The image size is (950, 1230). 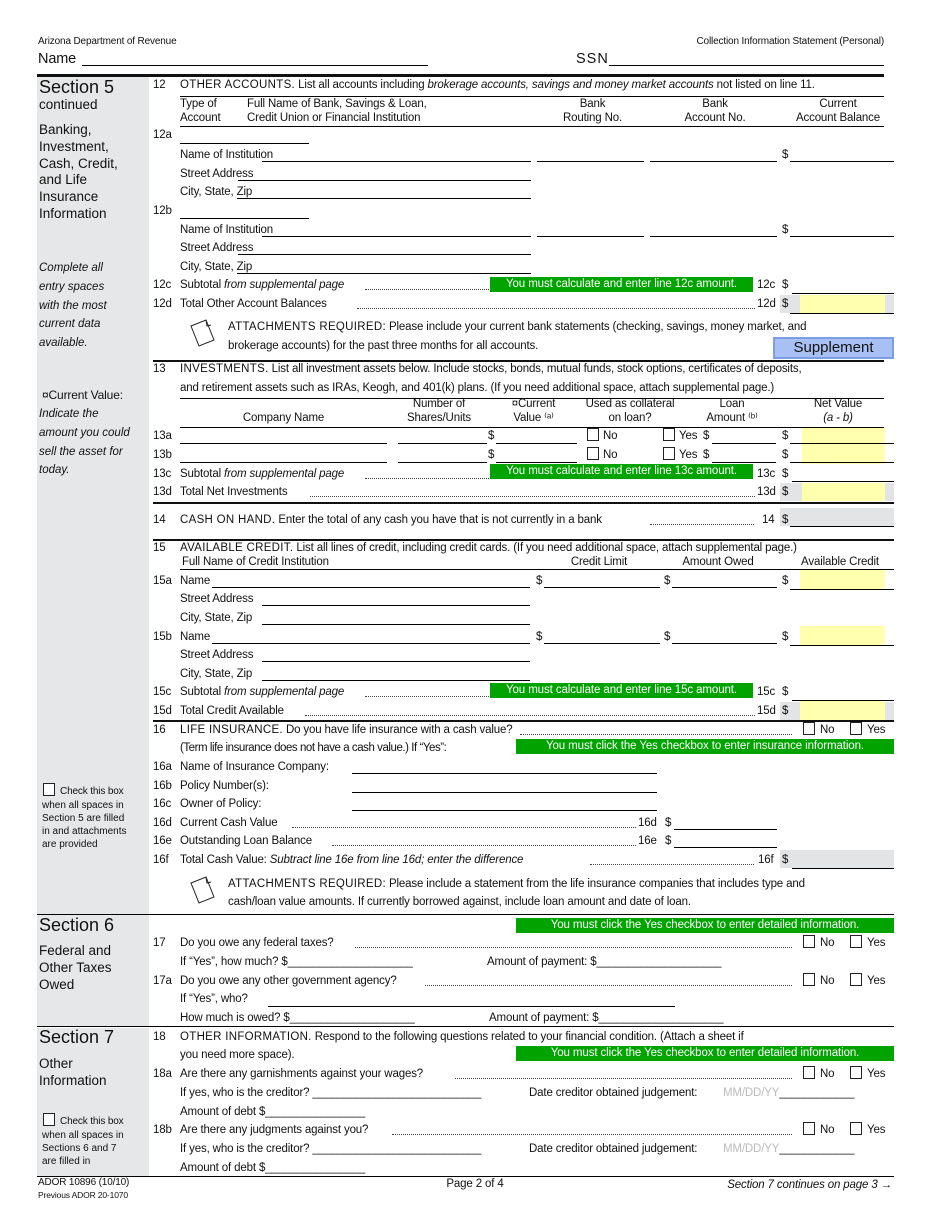 What do you see at coordinates (162, 804) in the screenshot?
I see `line-16c-number: 16c` at bounding box center [162, 804].